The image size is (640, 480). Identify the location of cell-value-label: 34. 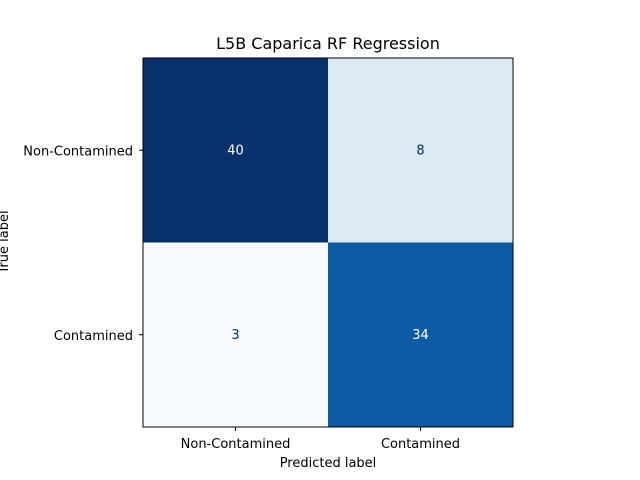
(420, 335).